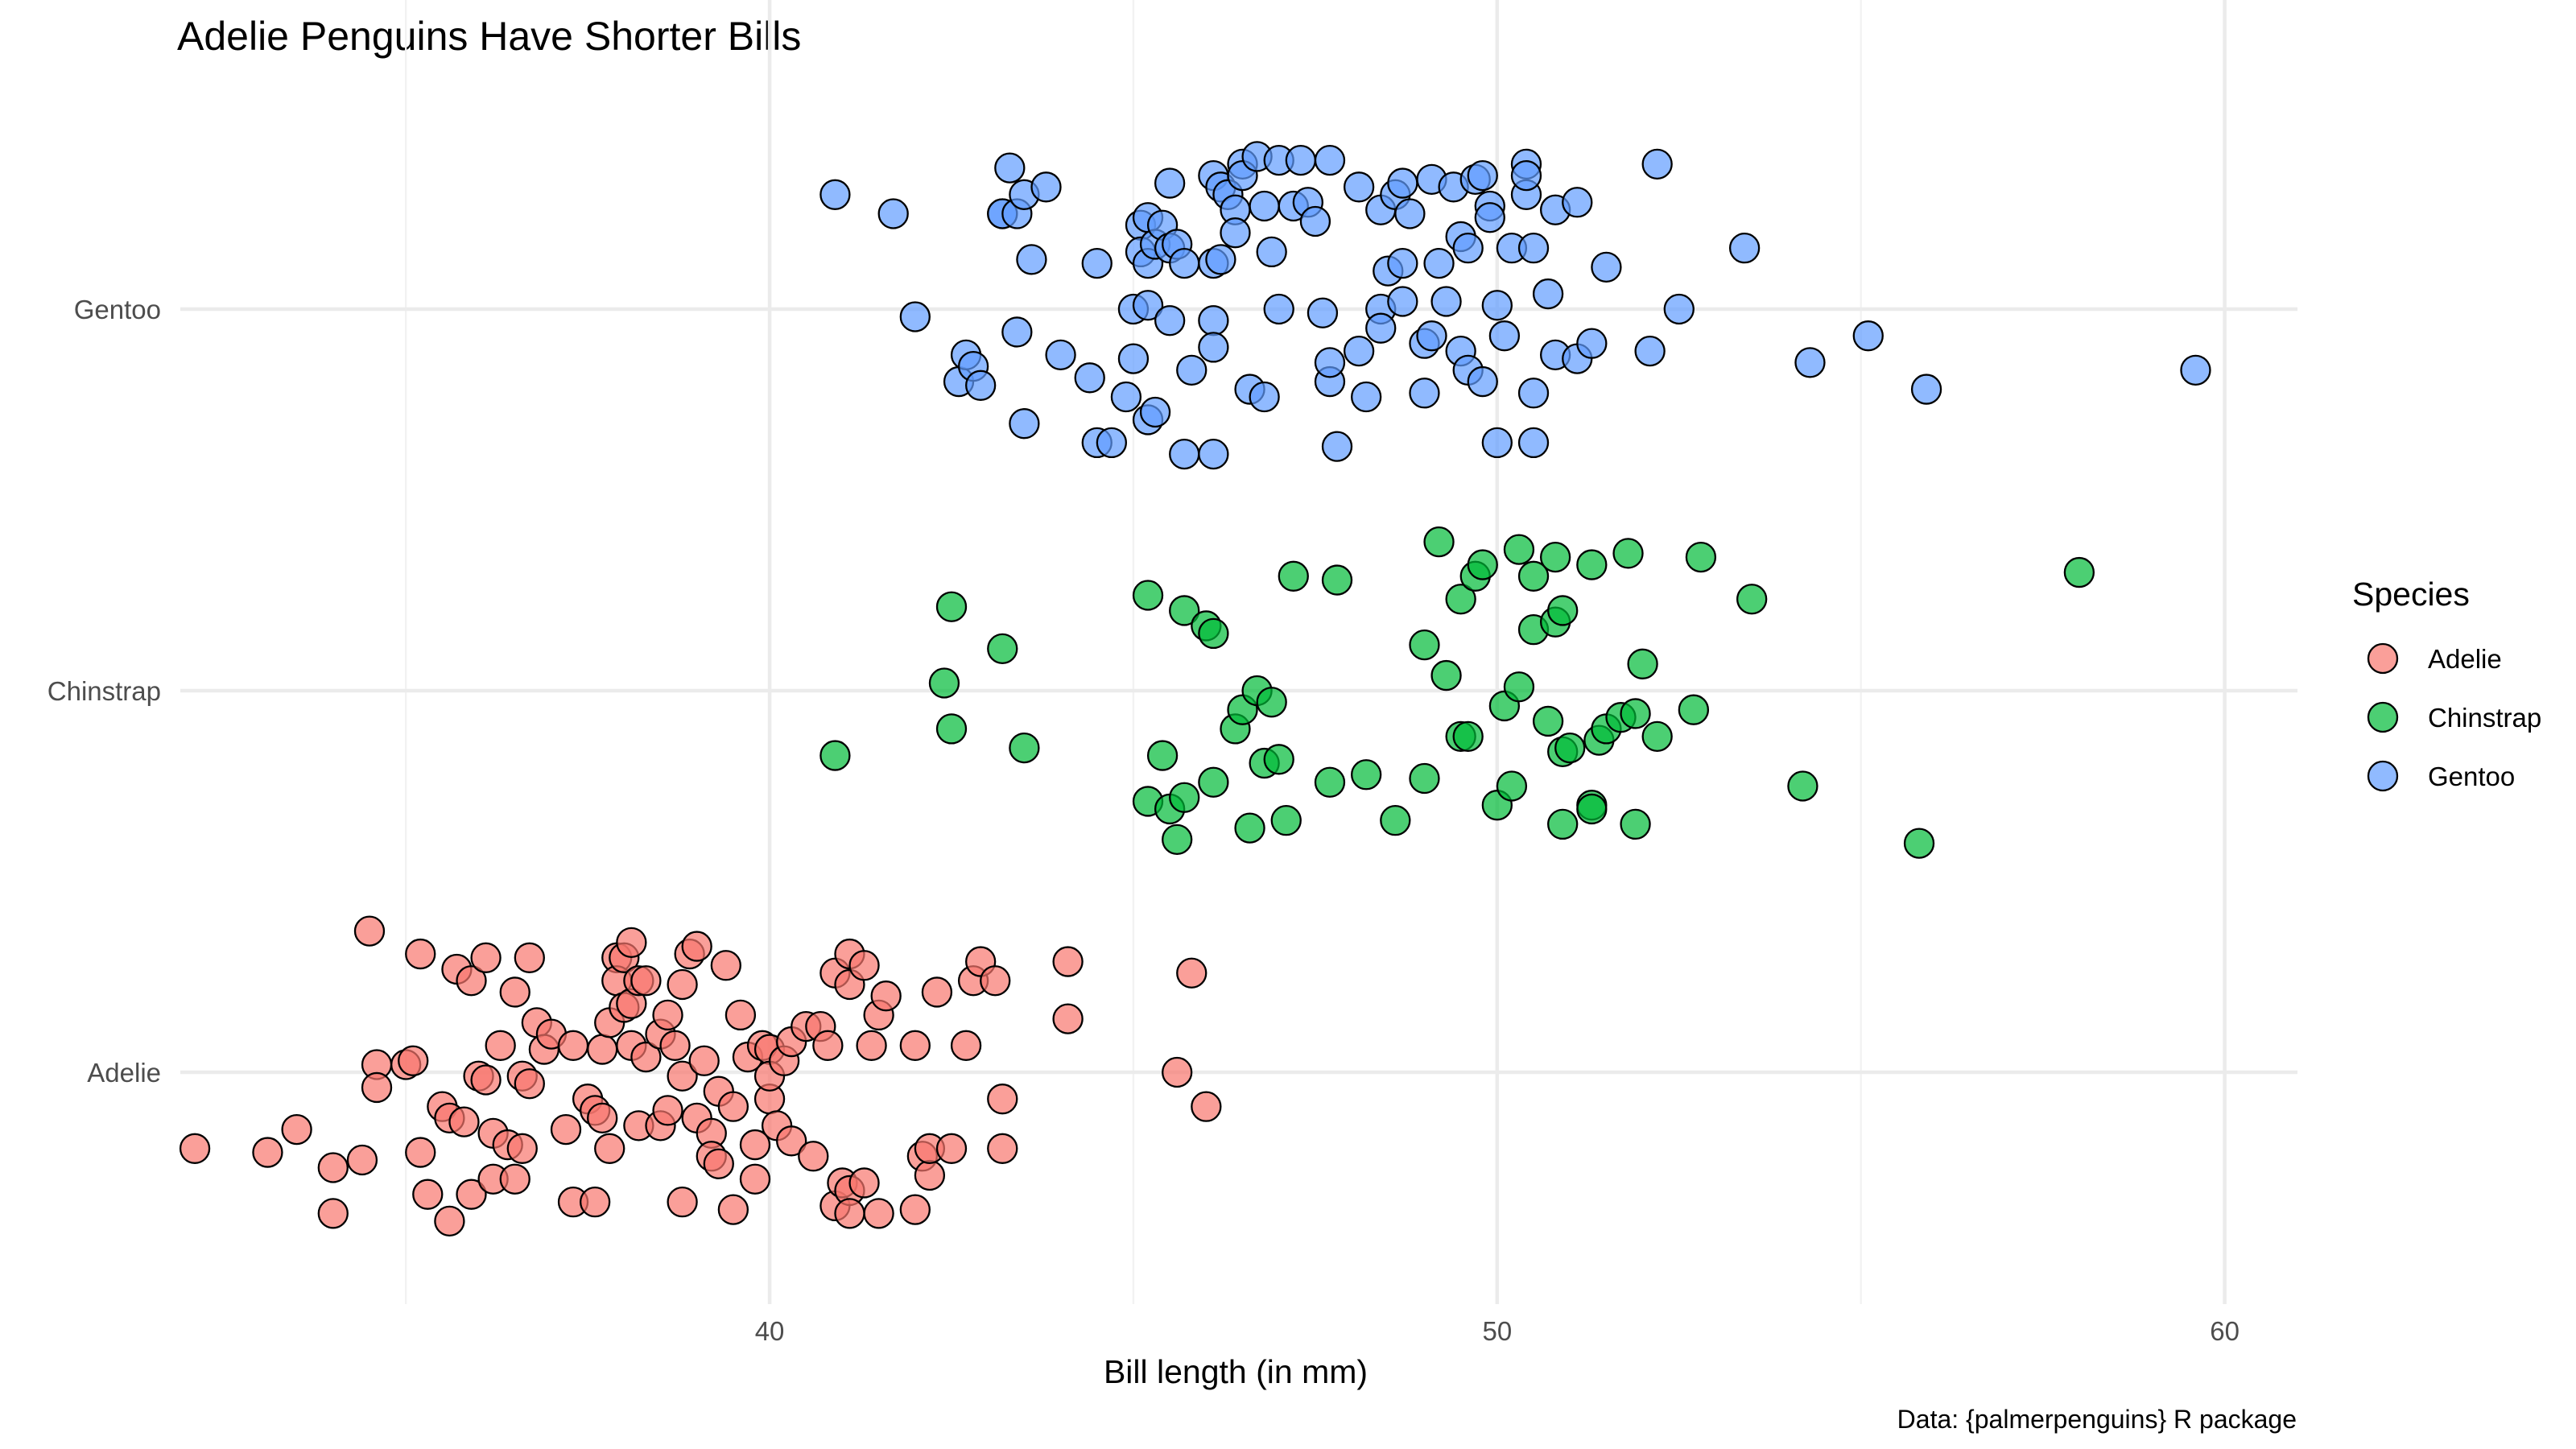 This screenshot has width=2576, height=1449. What do you see at coordinates (124, 1073) in the screenshot?
I see `y-tick-label: Adelie` at bounding box center [124, 1073].